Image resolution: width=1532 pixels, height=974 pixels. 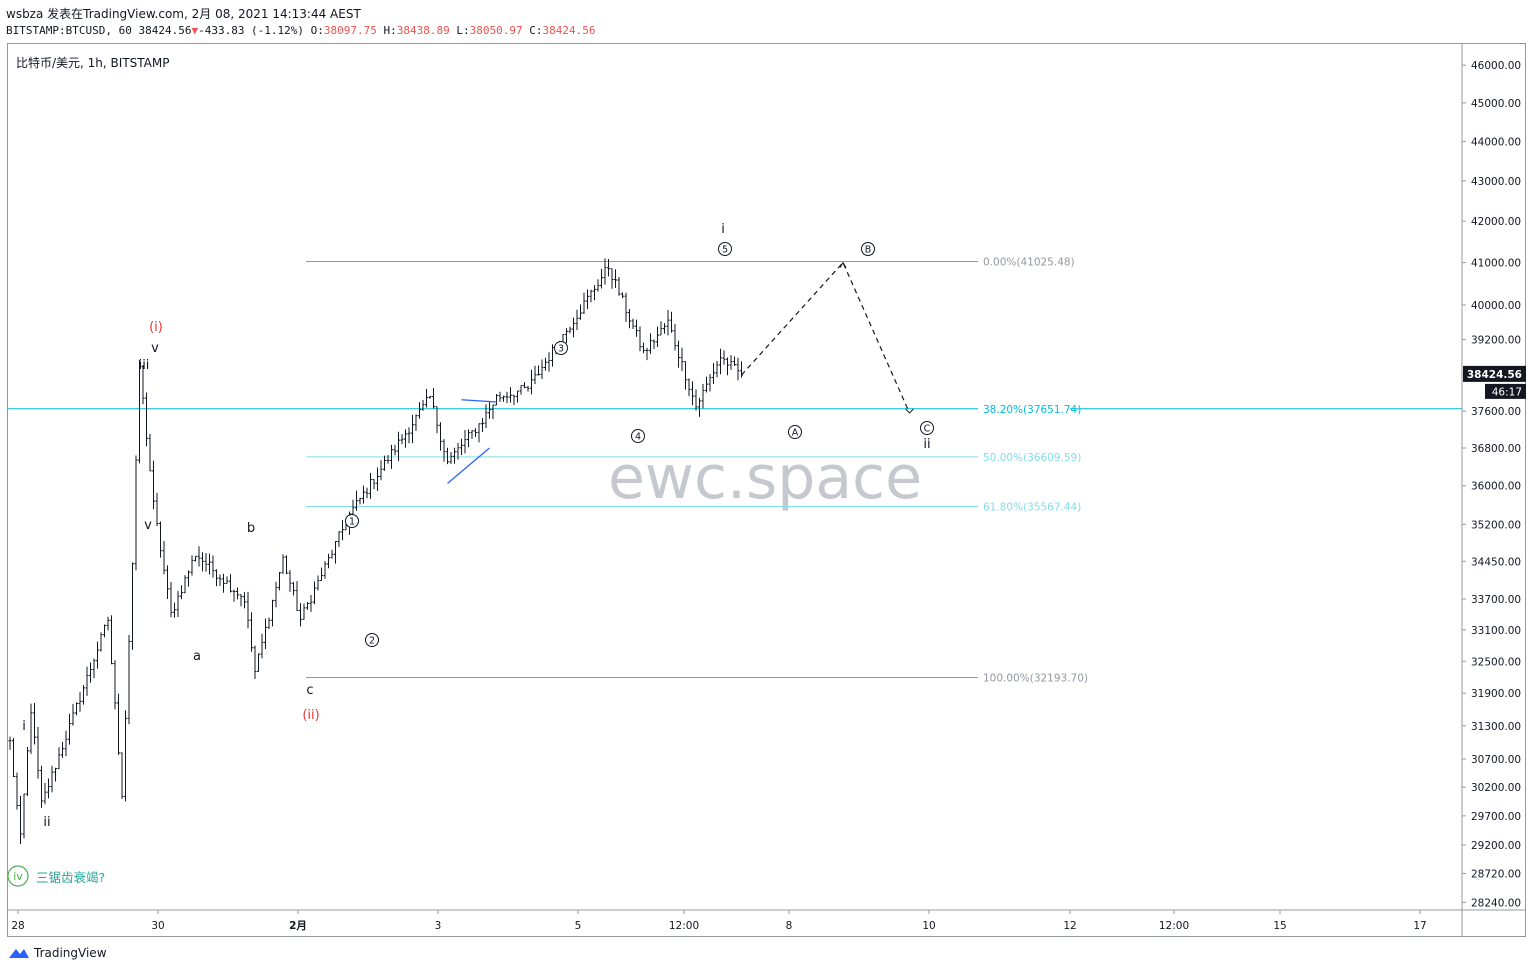 I want to click on y-tick-label: 30700.00, so click(x=1496, y=760).